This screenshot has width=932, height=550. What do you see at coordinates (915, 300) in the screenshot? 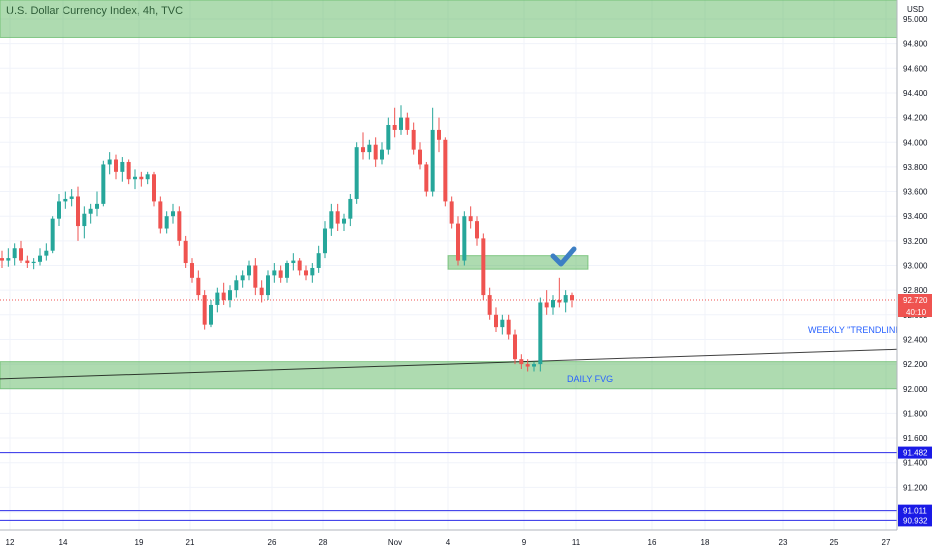
I see `last-price-label: 92.720` at bounding box center [915, 300].